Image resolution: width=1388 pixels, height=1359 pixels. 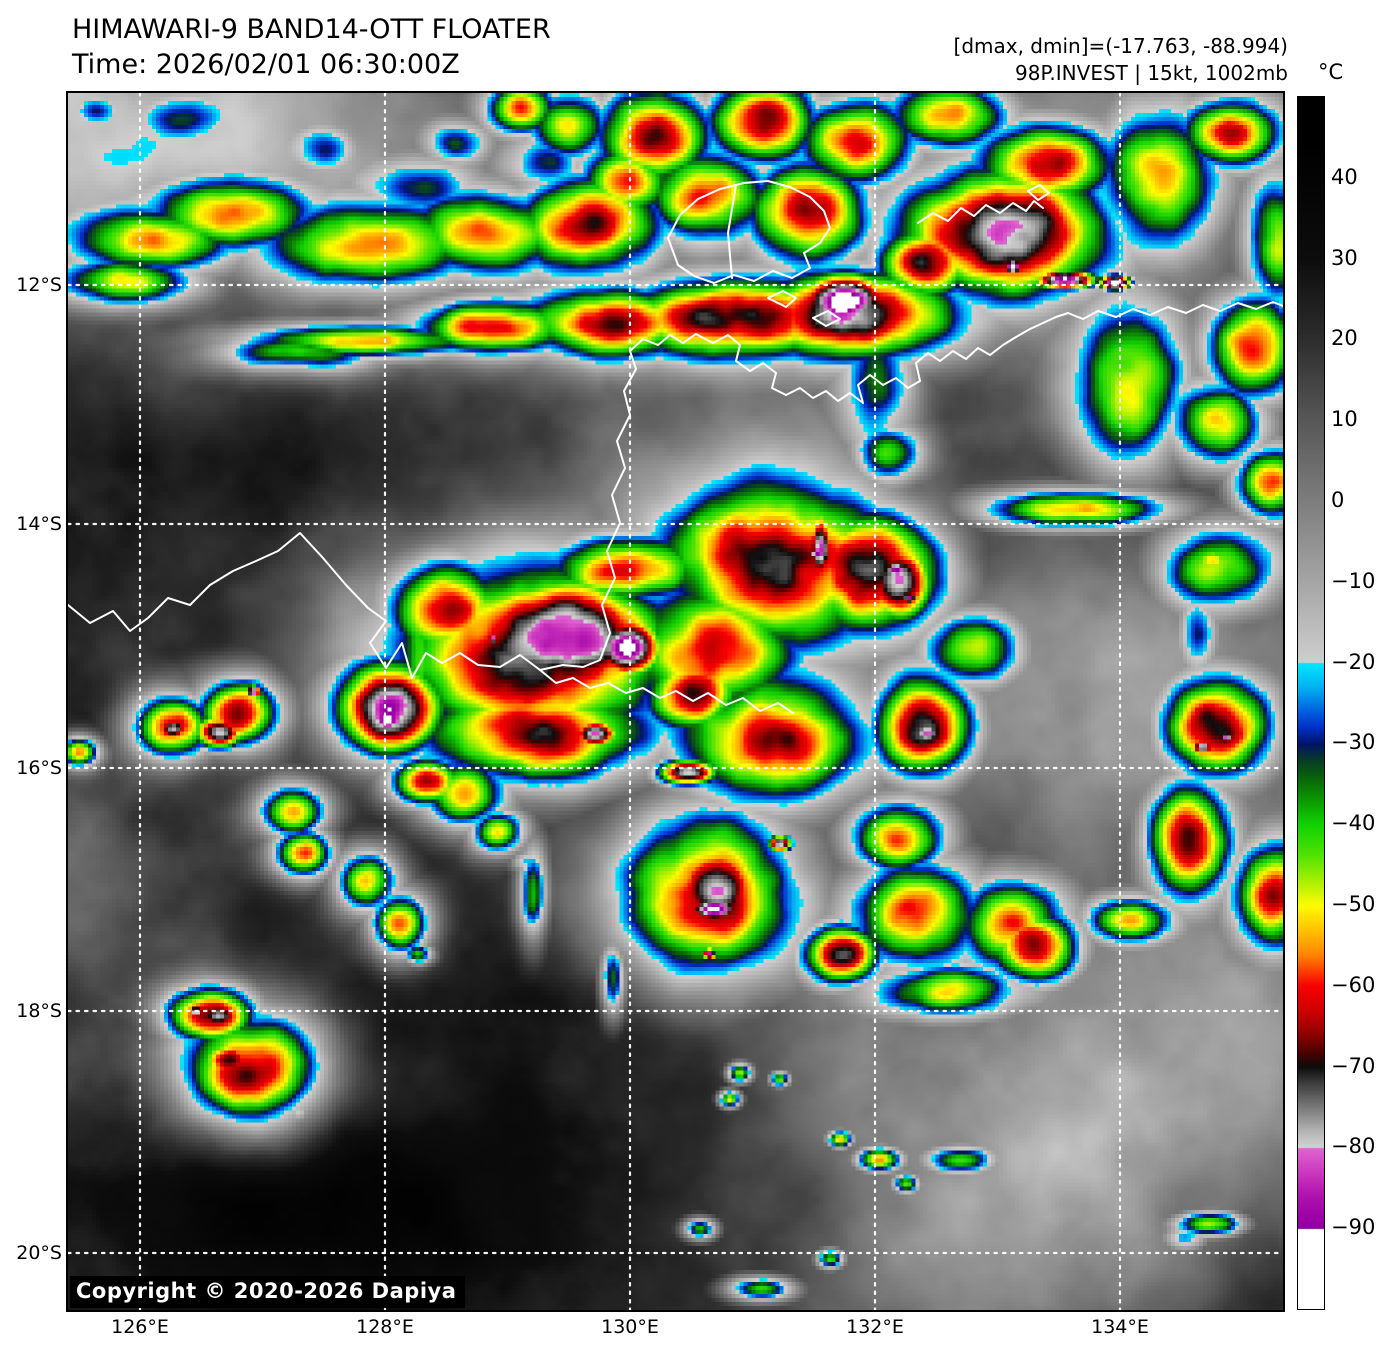 I want to click on lat-tick-label: 12°S, so click(x=39, y=285).